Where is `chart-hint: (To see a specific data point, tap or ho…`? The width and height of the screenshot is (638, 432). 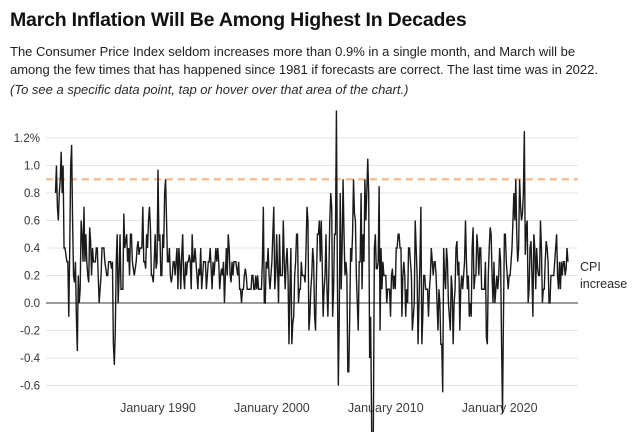 chart-hint: (To see a specific data point, tap or ho… is located at coordinates (209, 89).